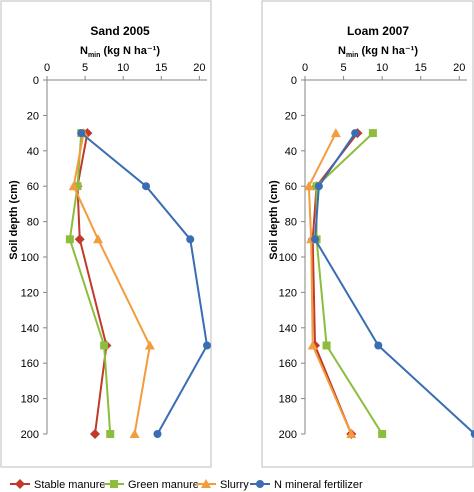 This screenshot has height=492, width=474. What do you see at coordinates (163, 485) in the screenshot?
I see `legend-label: Green manure` at bounding box center [163, 485].